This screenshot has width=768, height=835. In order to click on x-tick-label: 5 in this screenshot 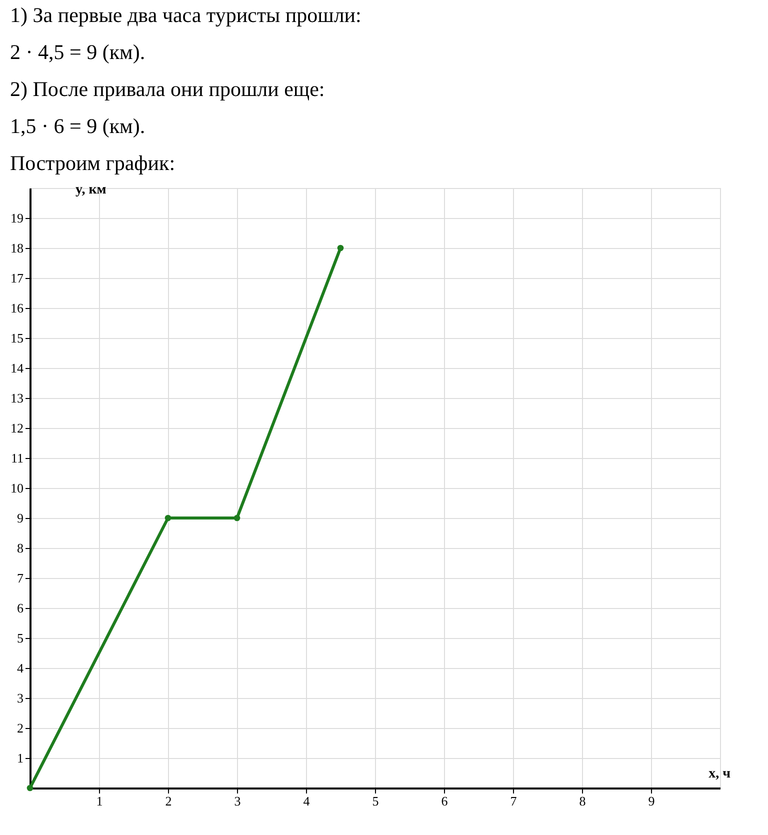, I will do `click(375, 801)`.